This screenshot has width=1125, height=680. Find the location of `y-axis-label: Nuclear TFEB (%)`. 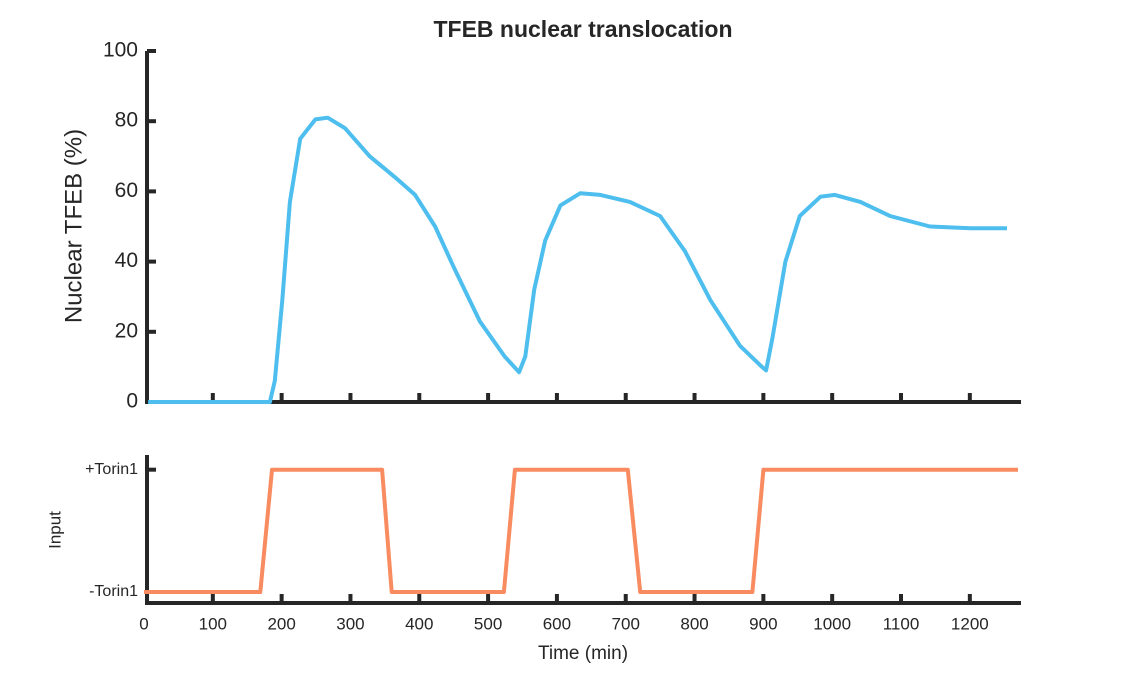

y-axis-label: Nuclear TFEB (%) is located at coordinates (73, 226).